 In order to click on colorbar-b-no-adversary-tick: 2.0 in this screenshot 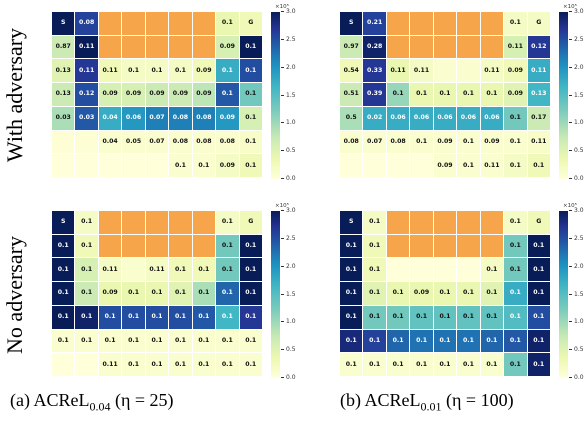, I will do `click(576, 266)`.